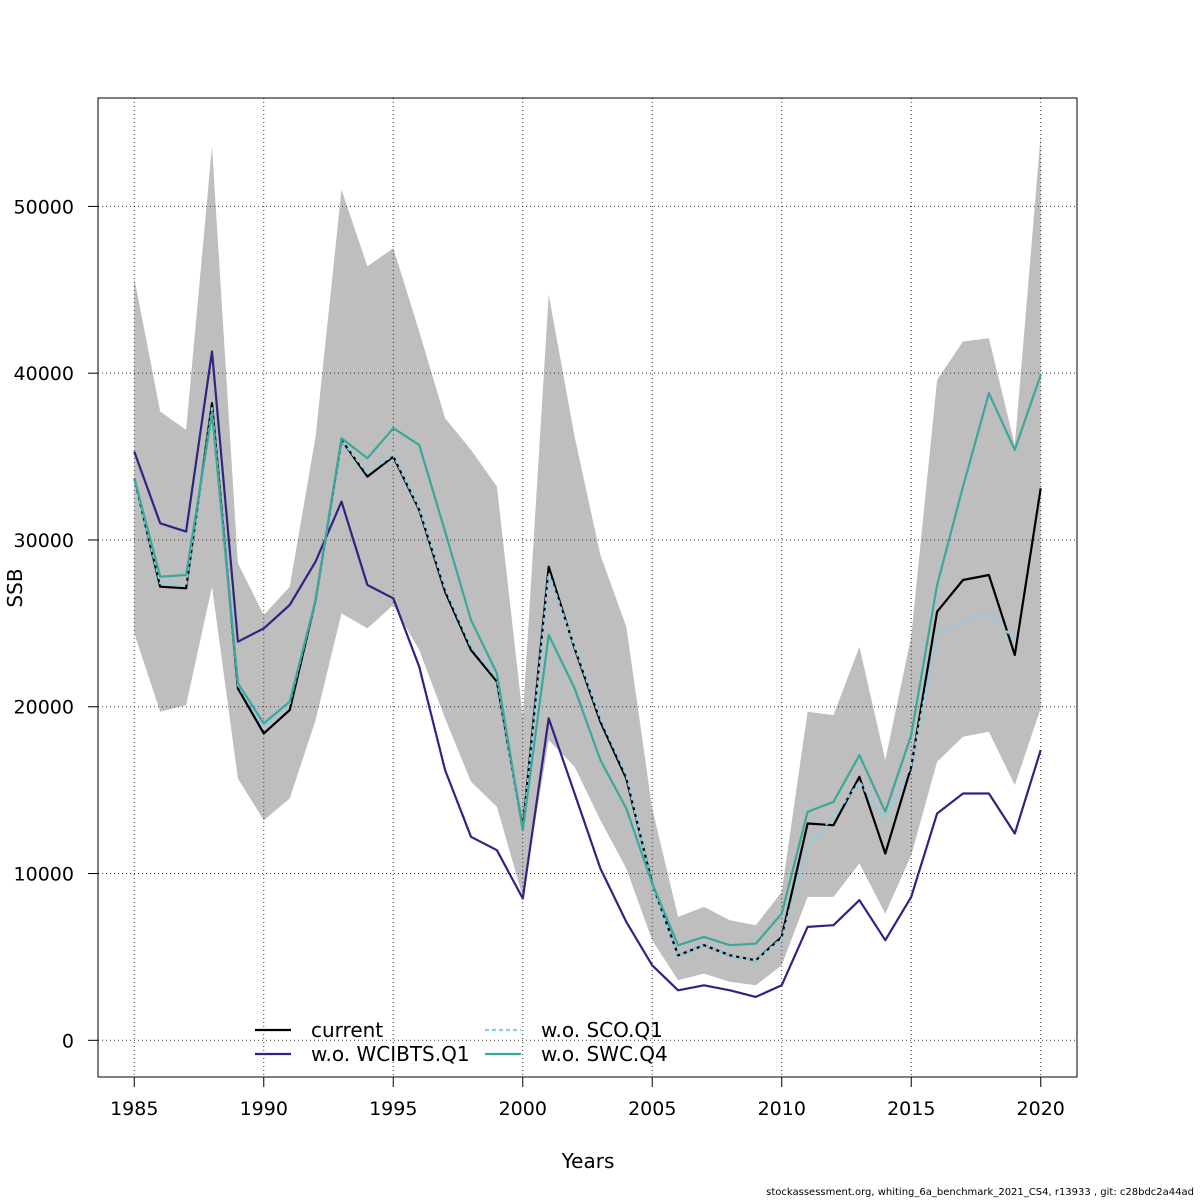 The image size is (1200, 1200). What do you see at coordinates (911, 1109) in the screenshot?
I see `x-tick-label: 2015` at bounding box center [911, 1109].